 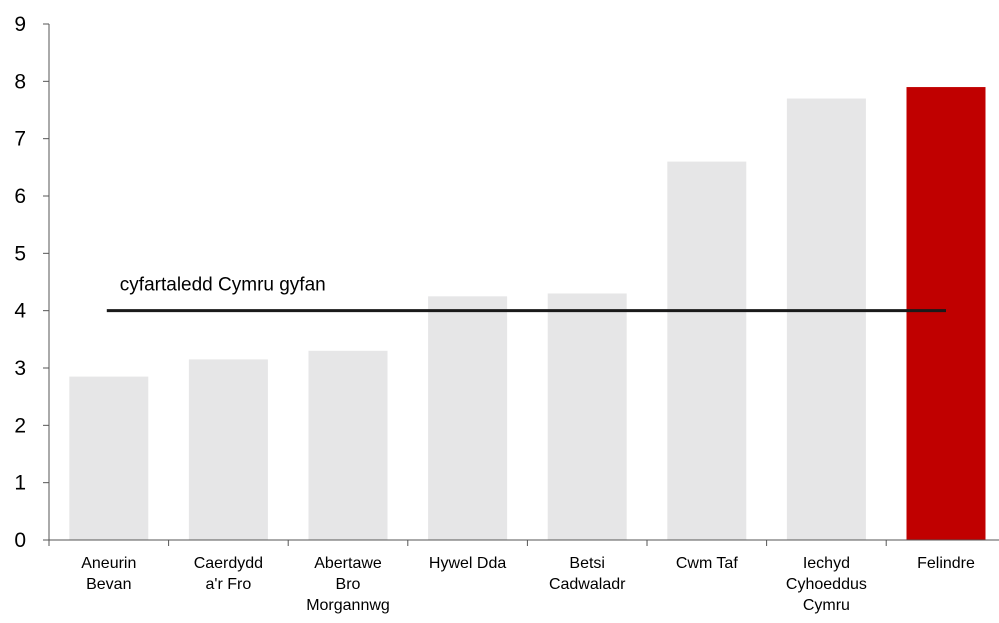 I want to click on x-tick-label: Iechyd Cyhoeddus Cymru, so click(x=826, y=584).